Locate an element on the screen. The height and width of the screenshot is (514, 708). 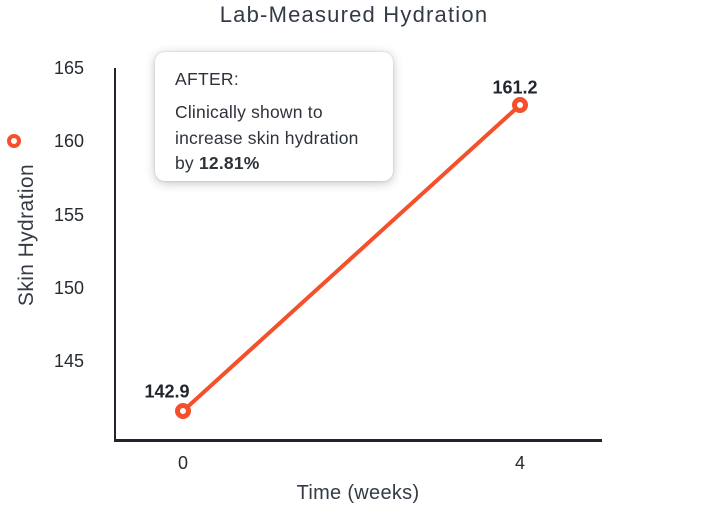
annotation-text: Clinically shown to is located at coordinates (249, 112).